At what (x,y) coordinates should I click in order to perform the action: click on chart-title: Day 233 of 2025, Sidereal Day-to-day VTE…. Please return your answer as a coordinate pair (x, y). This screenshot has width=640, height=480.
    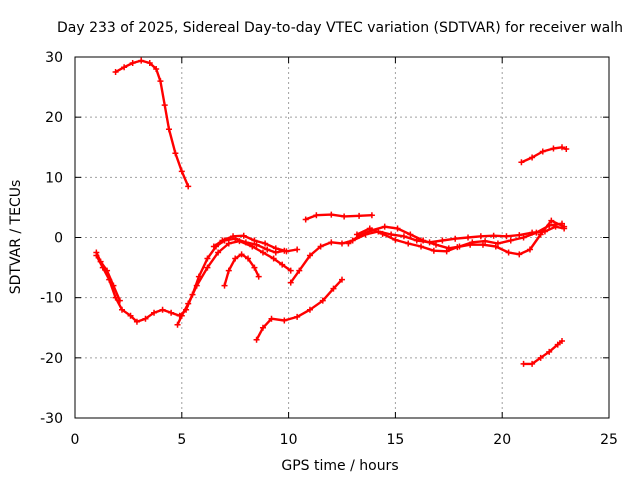
    Looking at the image, I should click on (340, 28).